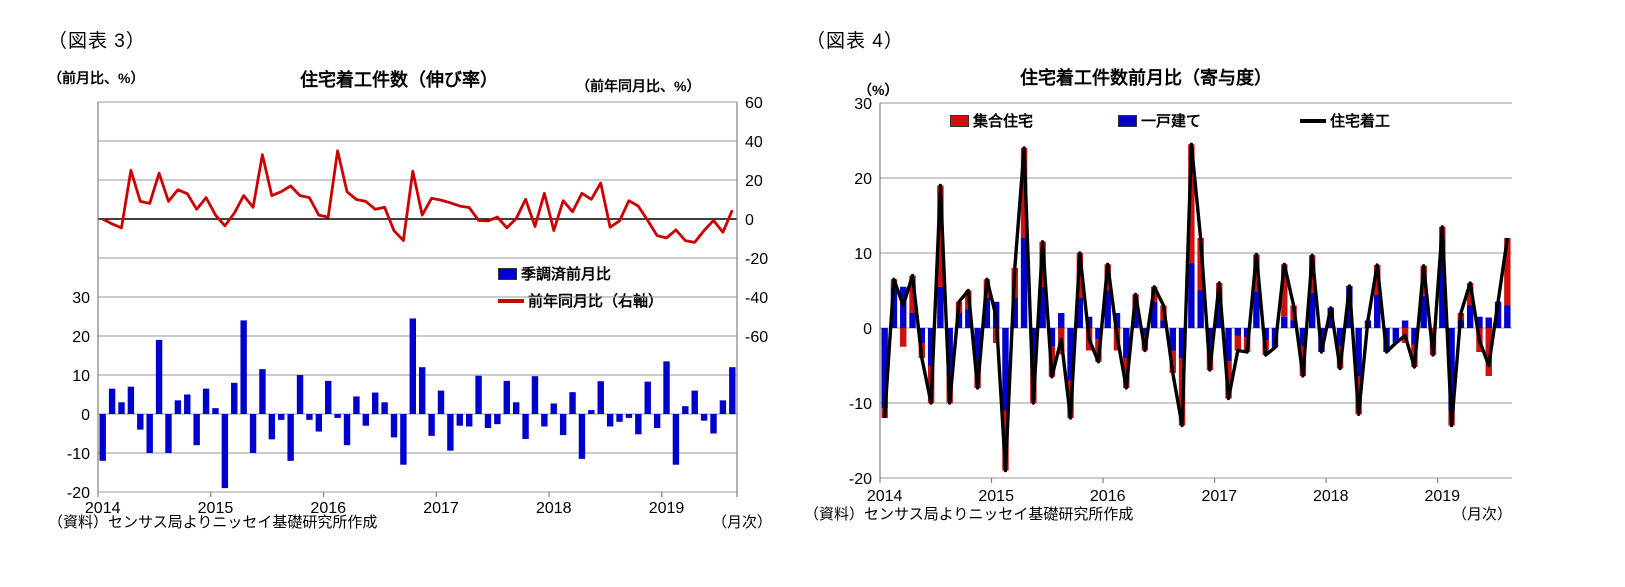 This screenshot has height=587, width=1625. Describe the element at coordinates (1313, 120) in the screenshot. I see `black-line-legend-icon` at that location.